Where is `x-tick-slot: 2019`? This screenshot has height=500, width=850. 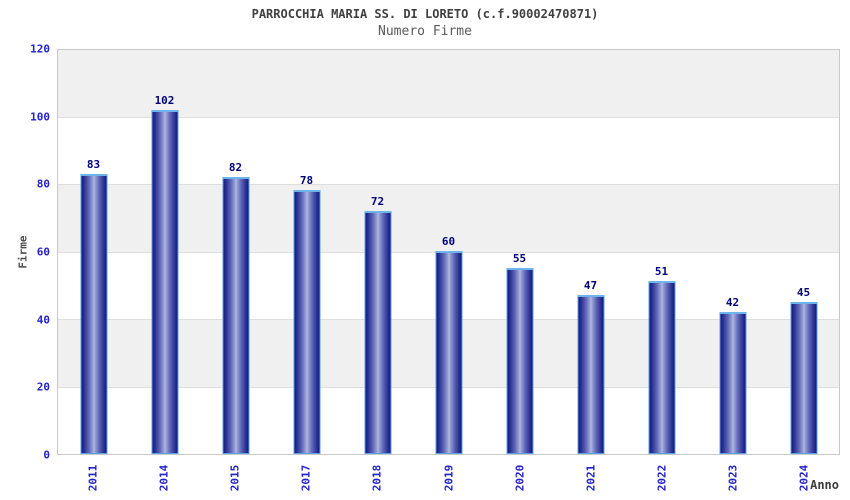 x-tick-slot: 2019 is located at coordinates (448, 478).